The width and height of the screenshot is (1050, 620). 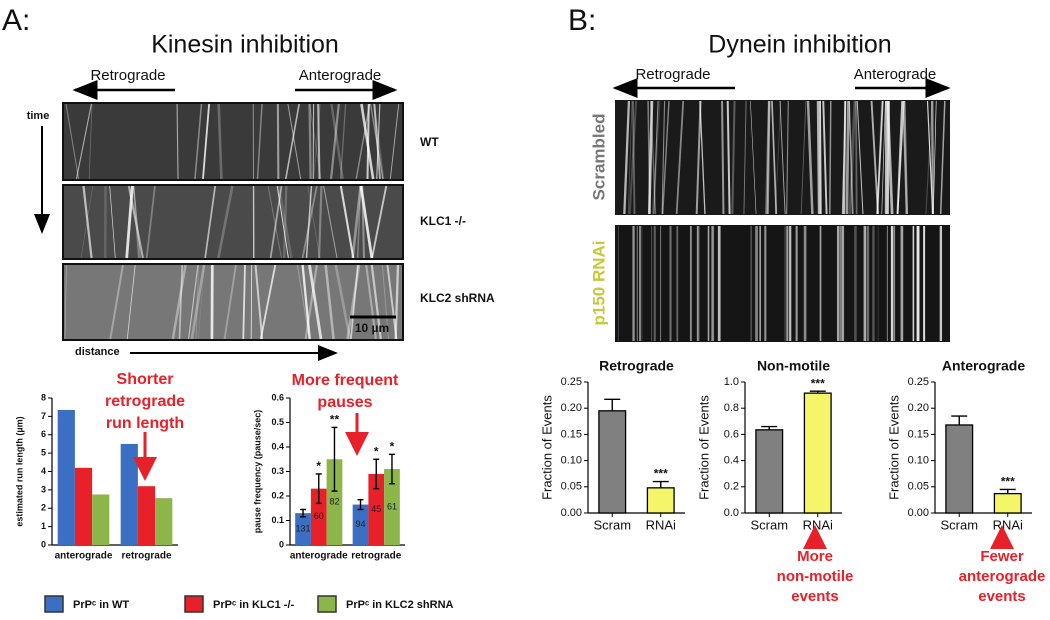 I want to click on x-tick-label: retrograde, so click(x=376, y=556).